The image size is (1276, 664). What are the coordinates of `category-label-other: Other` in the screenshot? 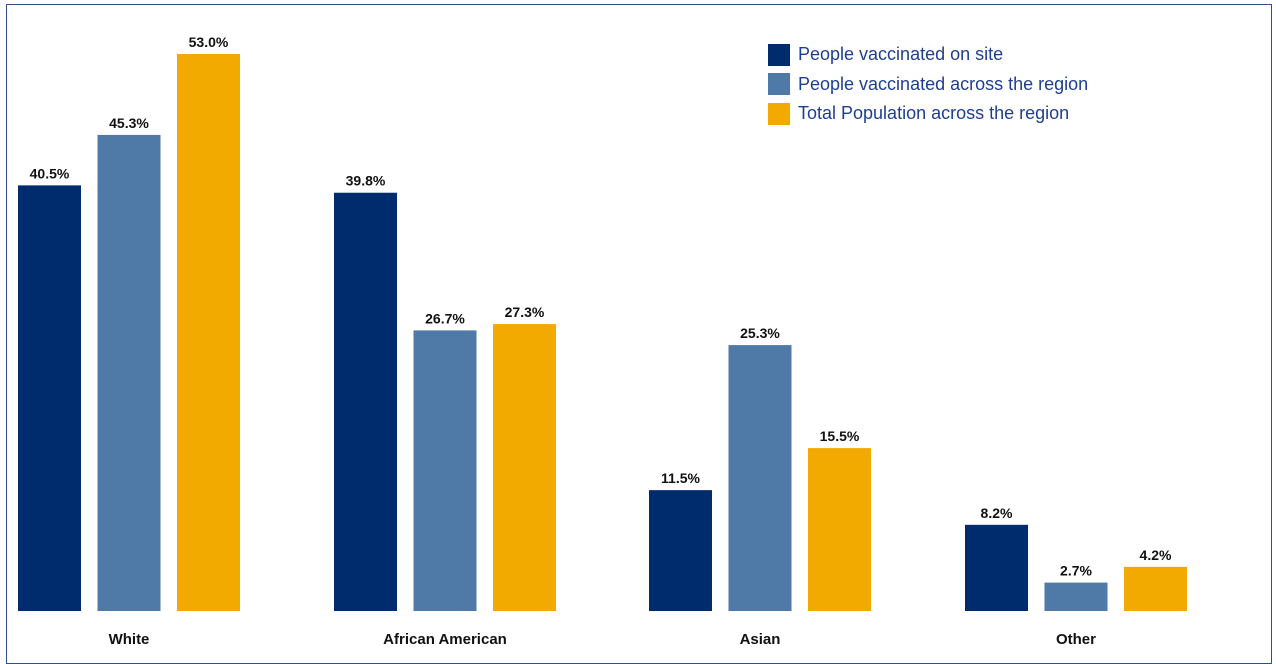 It's located at (1076, 639).